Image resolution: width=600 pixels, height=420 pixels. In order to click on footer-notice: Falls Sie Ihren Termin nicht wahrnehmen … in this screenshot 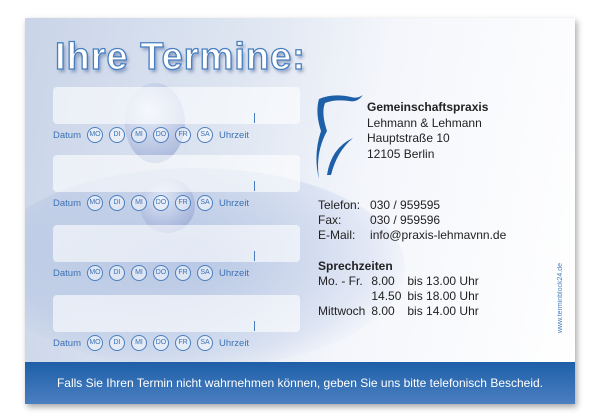, I will do `click(300, 383)`.